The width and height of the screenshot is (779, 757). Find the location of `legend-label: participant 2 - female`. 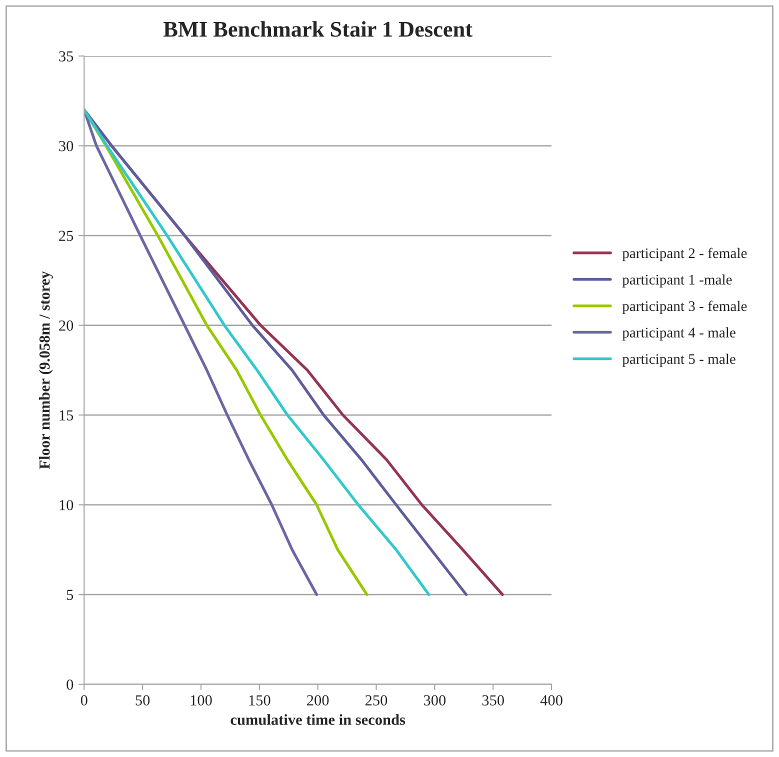

legend-label: participant 2 - female is located at coordinates (684, 255).